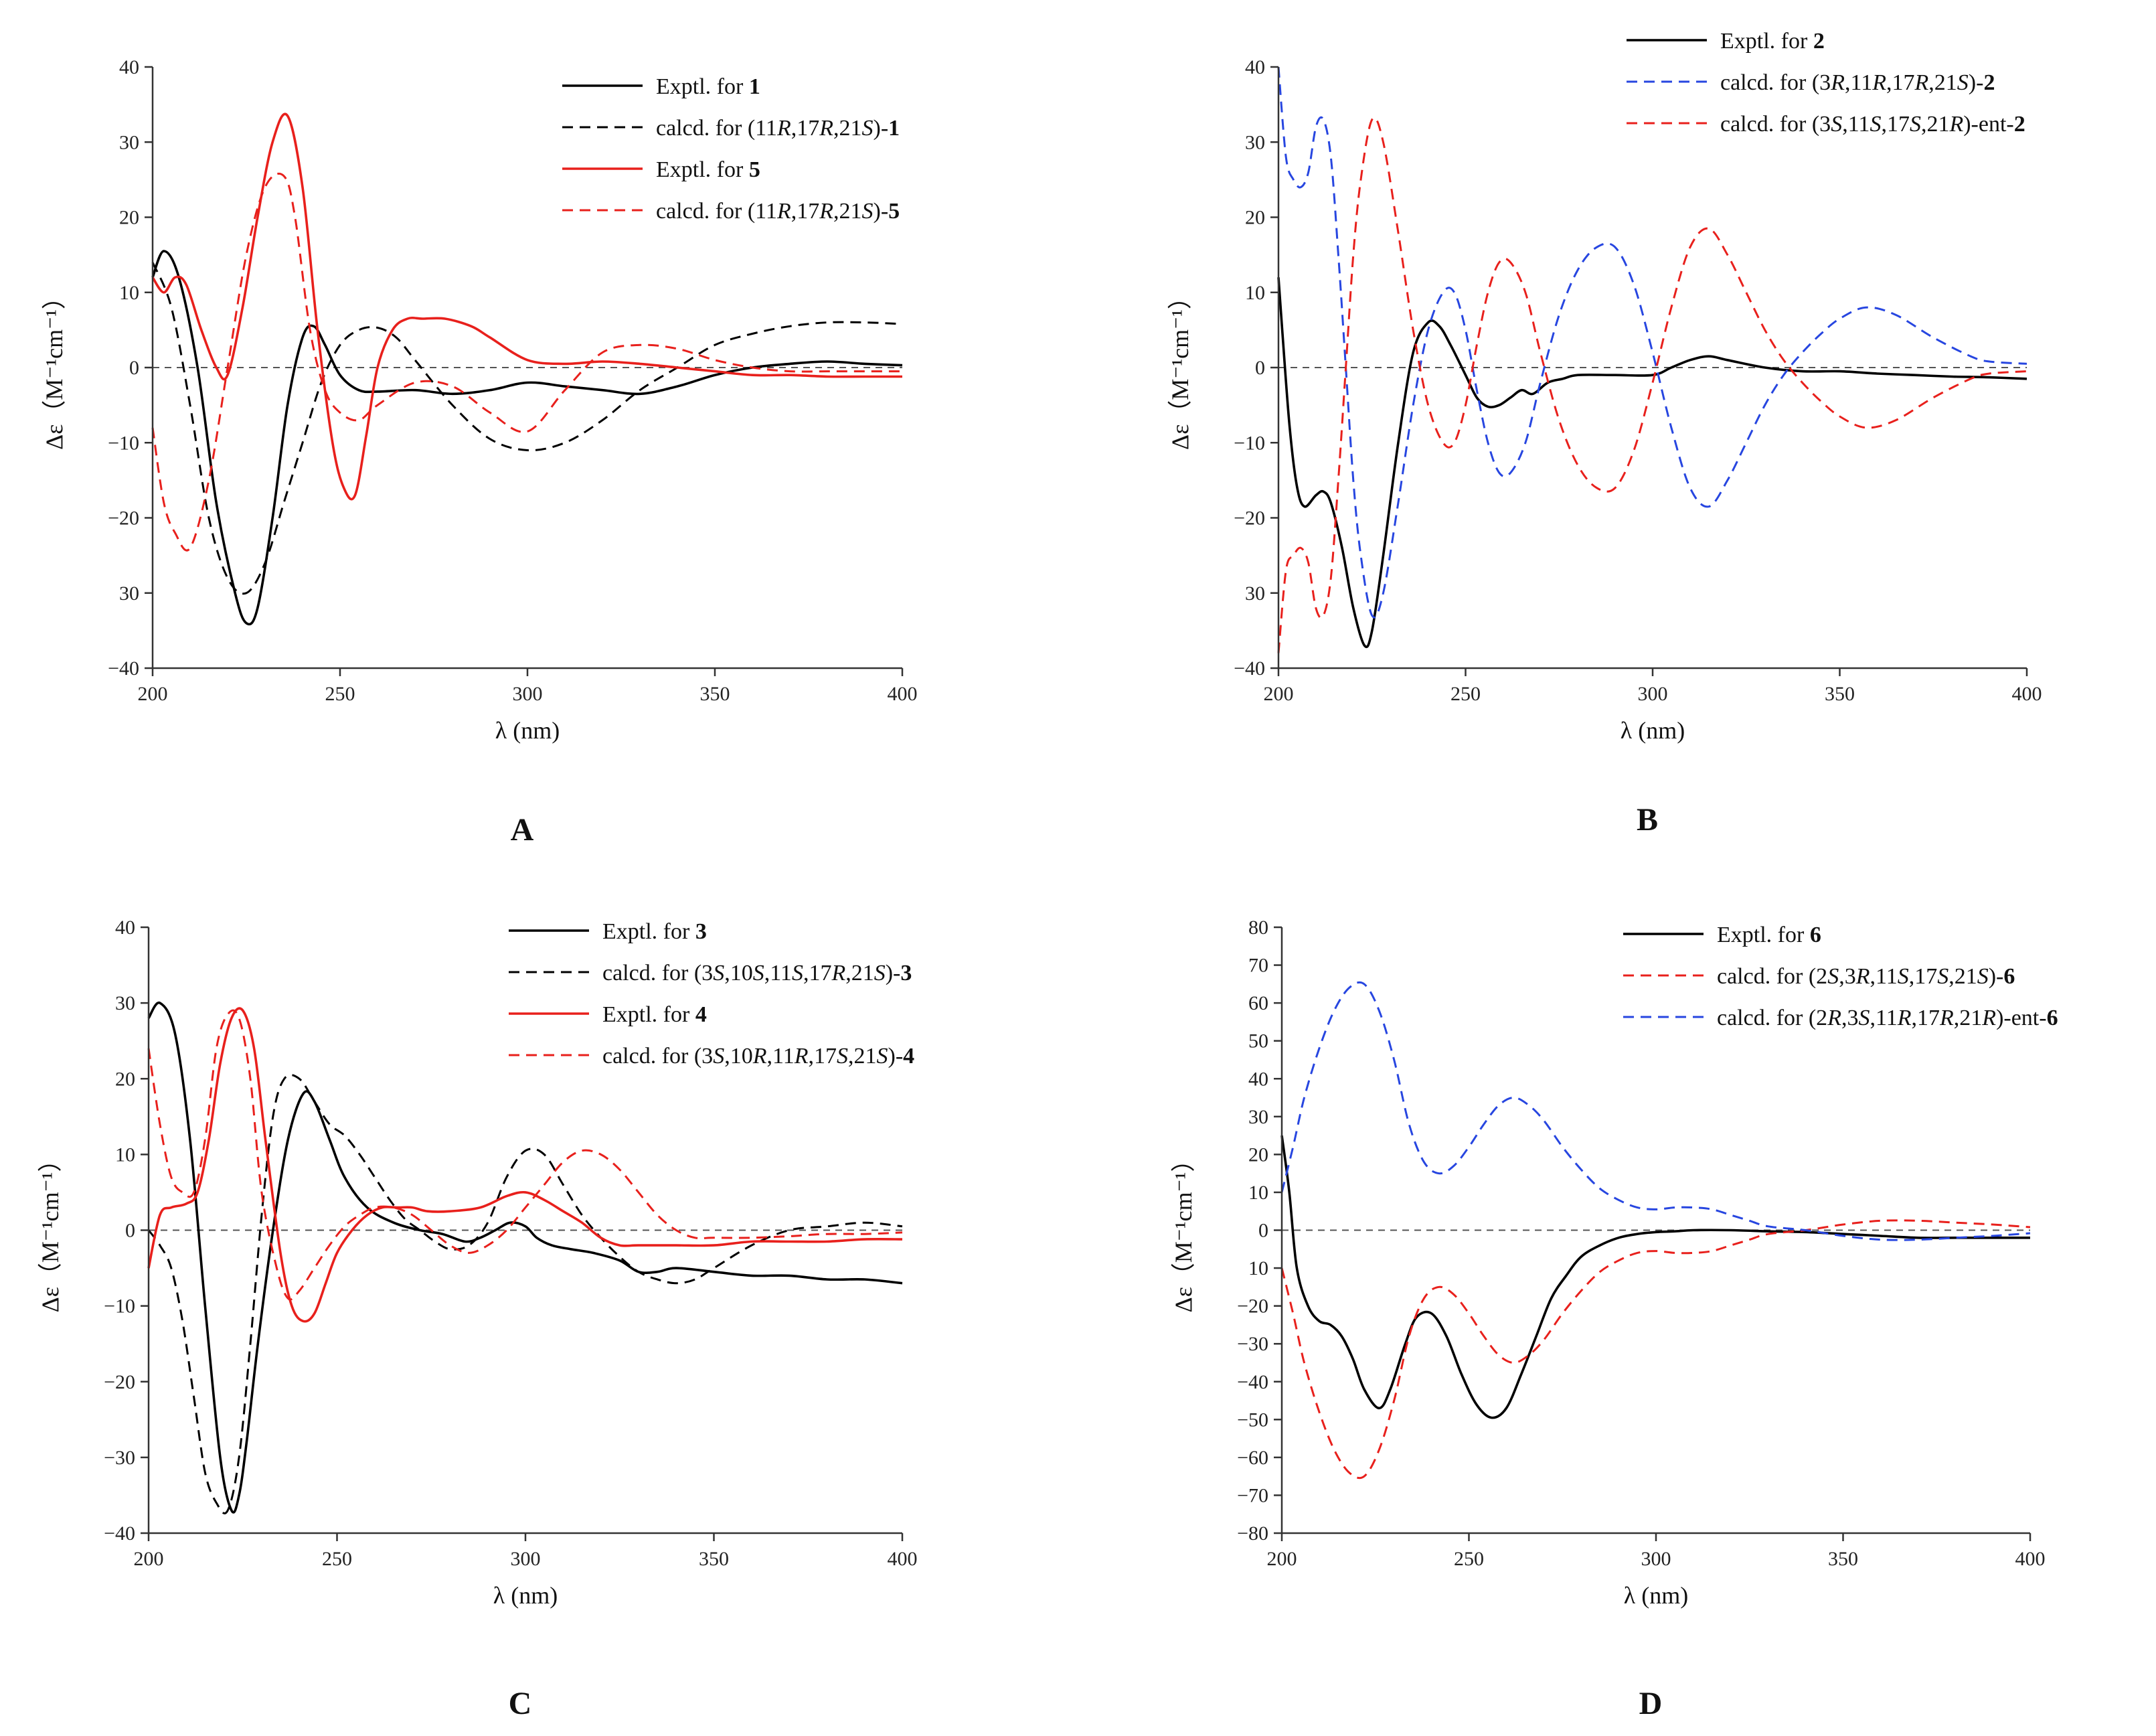  What do you see at coordinates (522, 830) in the screenshot?
I see `panel-letter: A` at bounding box center [522, 830].